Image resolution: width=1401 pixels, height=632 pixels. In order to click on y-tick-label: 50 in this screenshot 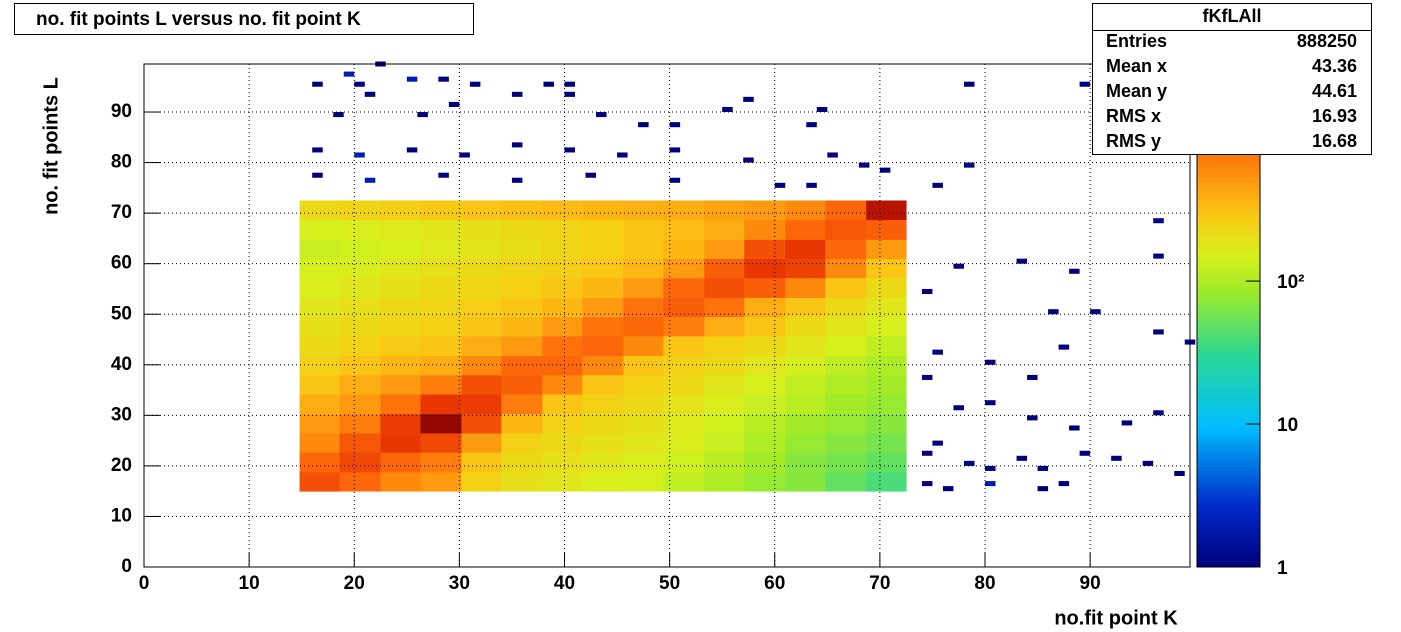, I will do `click(121, 313)`.